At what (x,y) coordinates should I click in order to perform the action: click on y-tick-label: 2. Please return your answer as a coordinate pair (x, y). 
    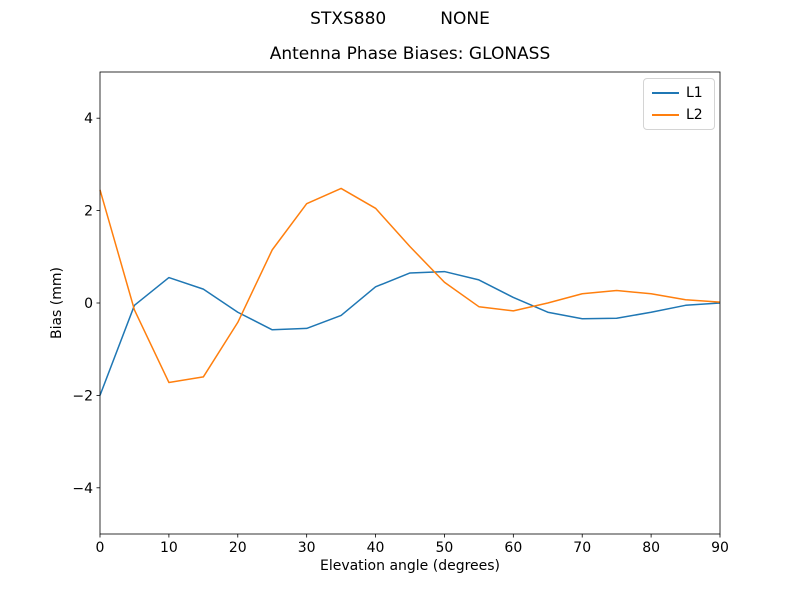
    Looking at the image, I should click on (88, 212).